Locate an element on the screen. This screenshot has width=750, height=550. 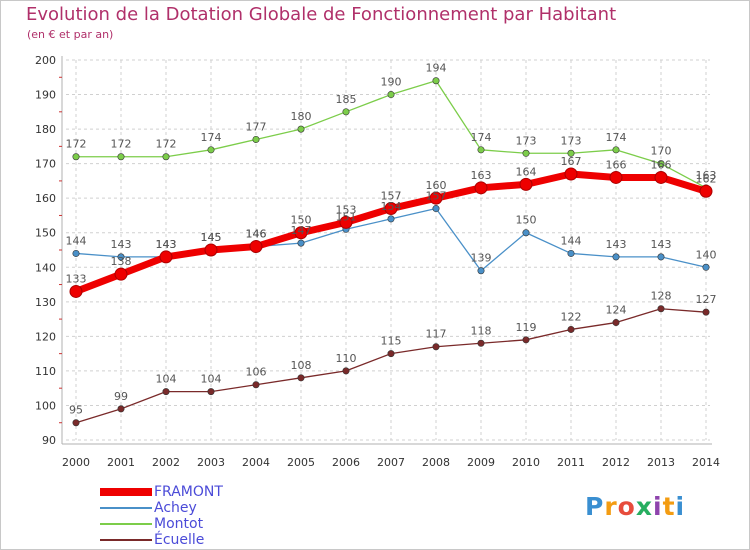
proxiti-logo: Proxiti is located at coordinates (635, 506).